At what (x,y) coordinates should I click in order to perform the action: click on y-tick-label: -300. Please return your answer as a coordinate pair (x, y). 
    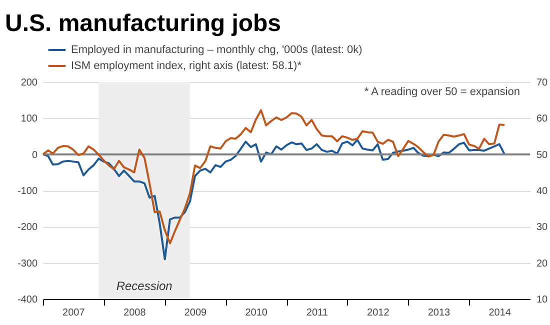
    Looking at the image, I should click on (27, 264).